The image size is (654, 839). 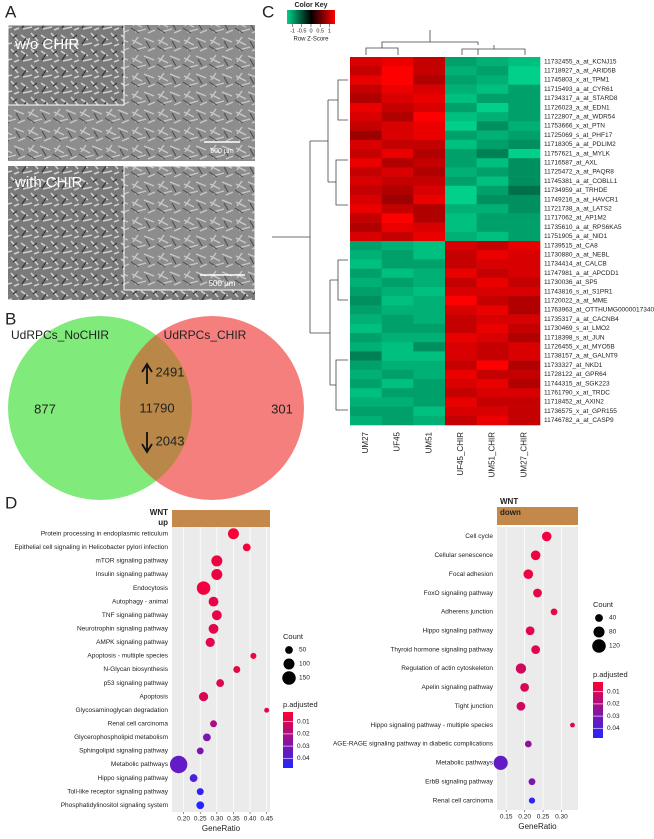 What do you see at coordinates (579, 172) in the screenshot?
I see `row-label: 11725472_a_at_PAQR8` at bounding box center [579, 172].